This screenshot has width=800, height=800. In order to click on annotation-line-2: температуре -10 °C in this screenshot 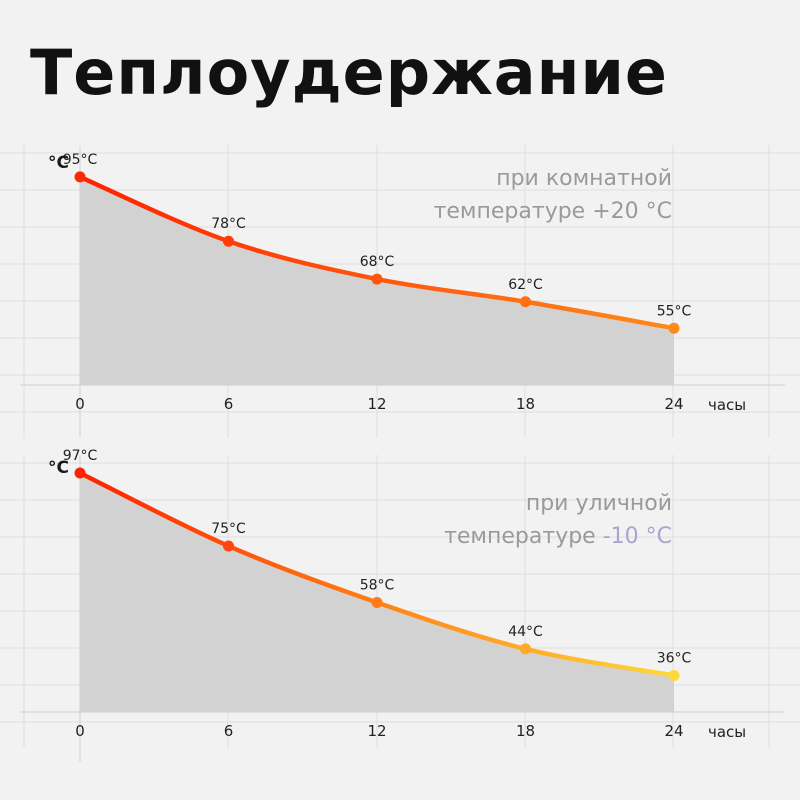, I will do `click(558, 536)`.